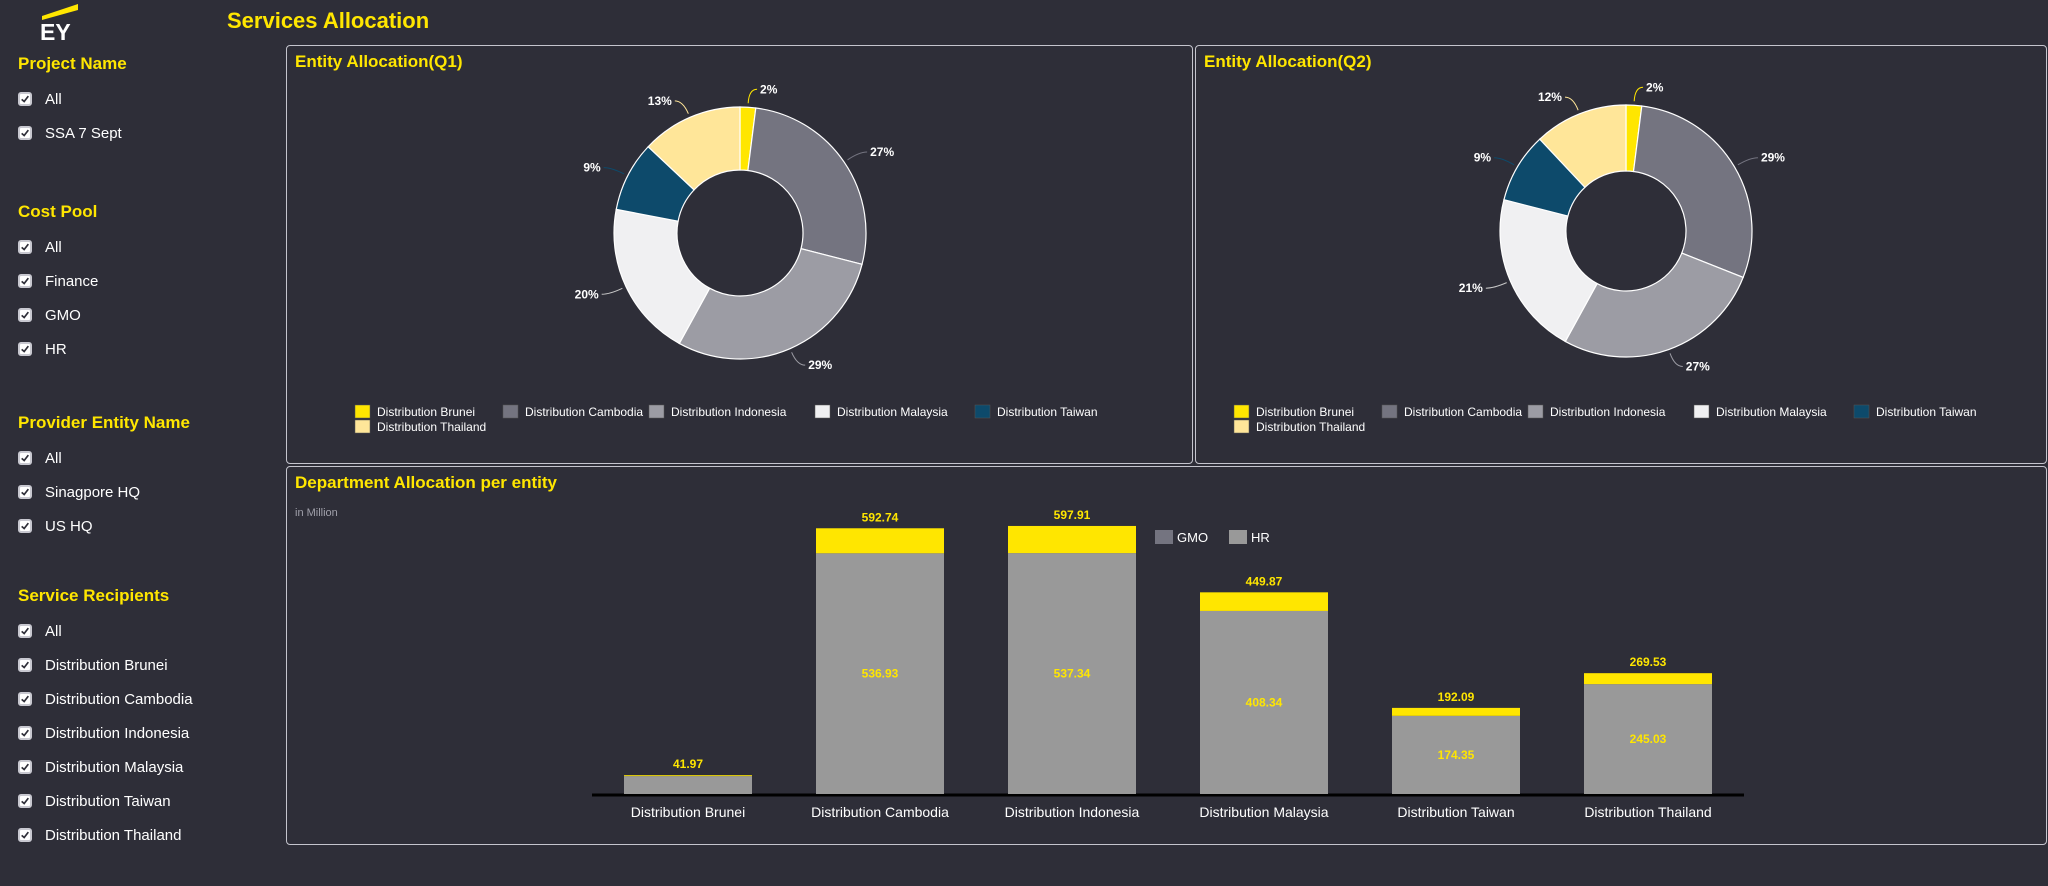 The width and height of the screenshot is (2048, 886). Describe the element at coordinates (94, 595) in the screenshot. I see `filter-title: Service Recipients` at that location.